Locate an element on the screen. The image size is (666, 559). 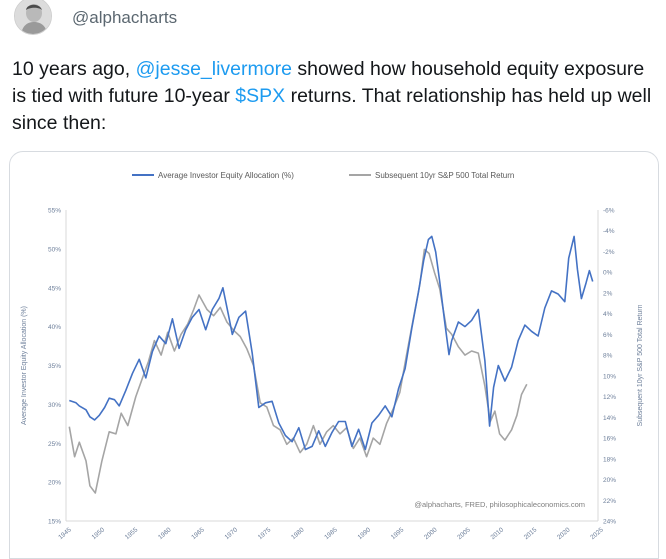
y-tick-right: 14% is located at coordinates (609, 418).